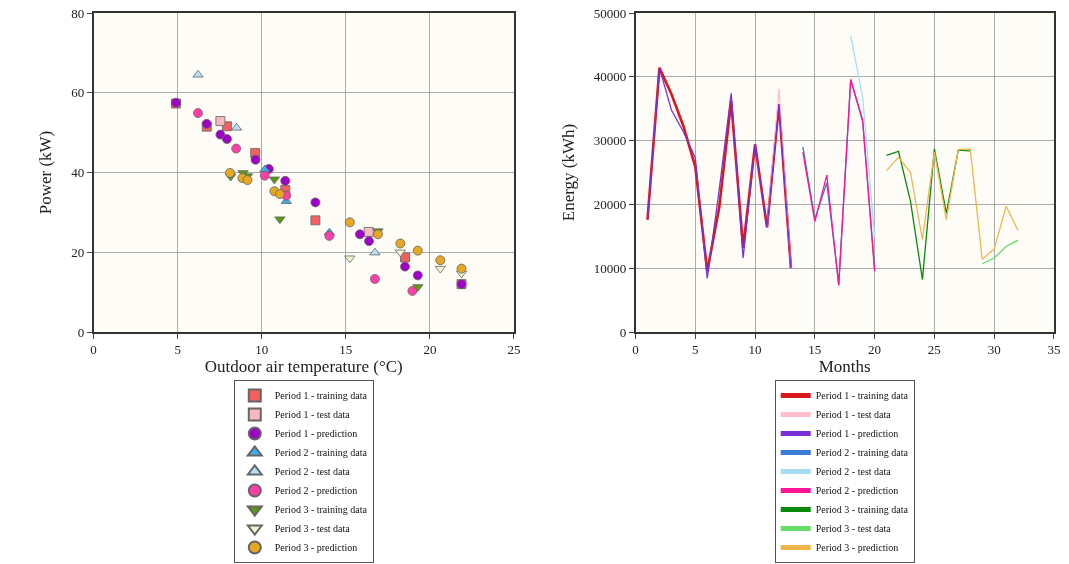 This screenshot has height=564, width=1069. I want to click on x-axis-title: Months, so click(844, 367).